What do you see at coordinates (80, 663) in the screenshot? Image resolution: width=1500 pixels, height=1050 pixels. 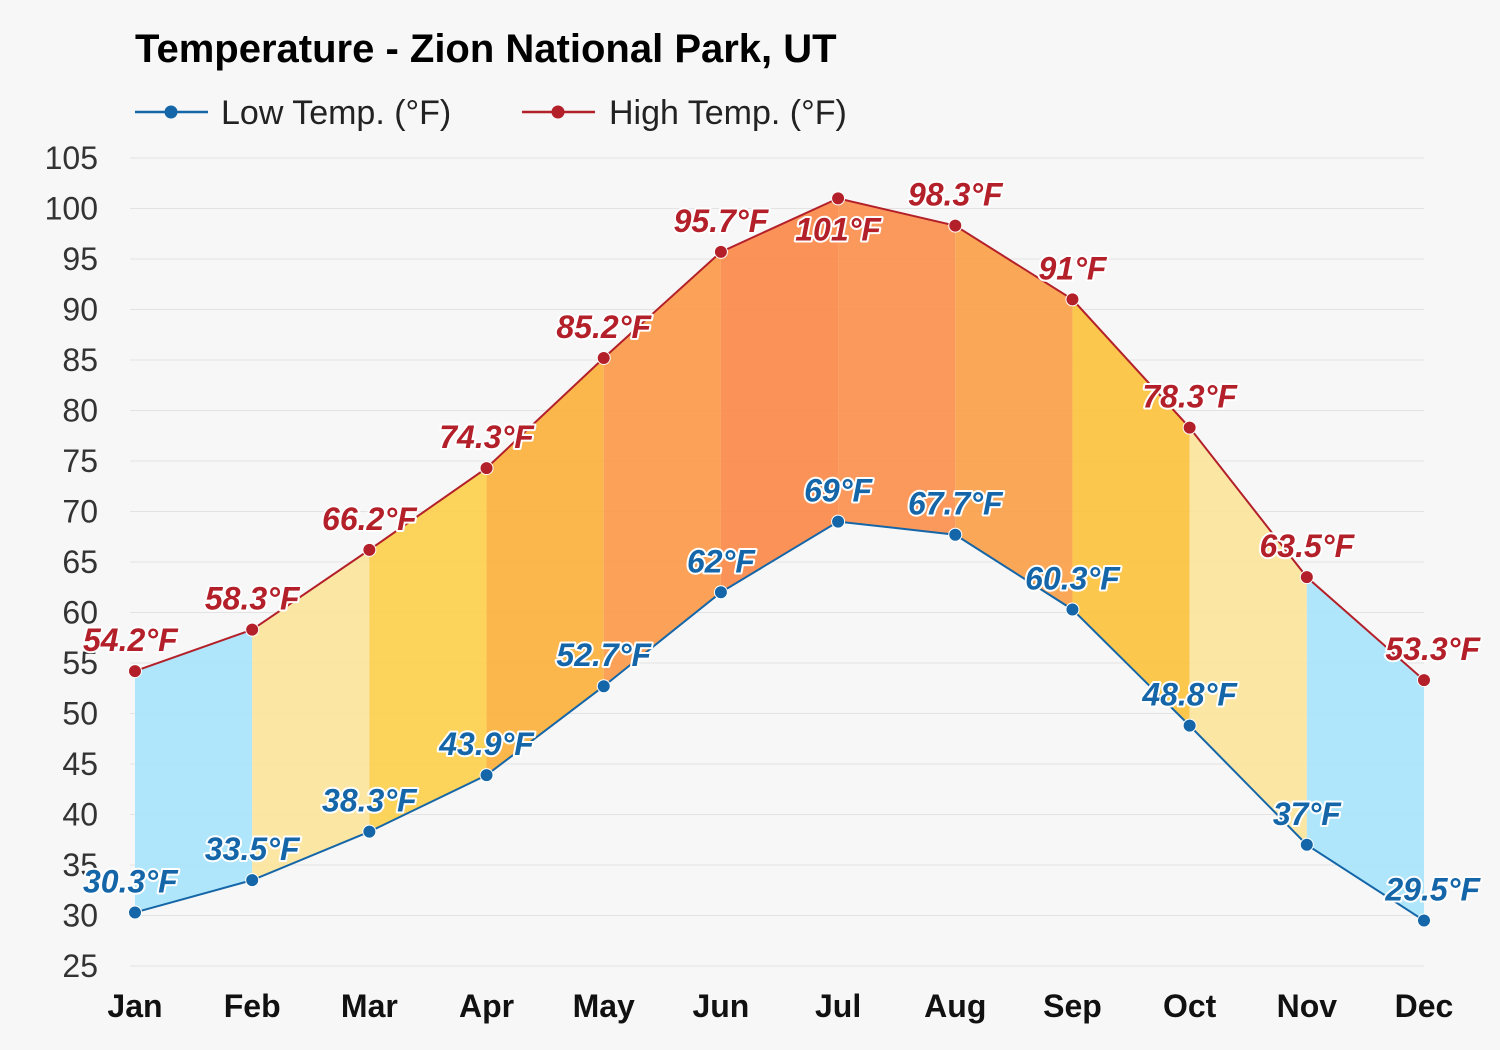 I see `y-tick-label: 55` at bounding box center [80, 663].